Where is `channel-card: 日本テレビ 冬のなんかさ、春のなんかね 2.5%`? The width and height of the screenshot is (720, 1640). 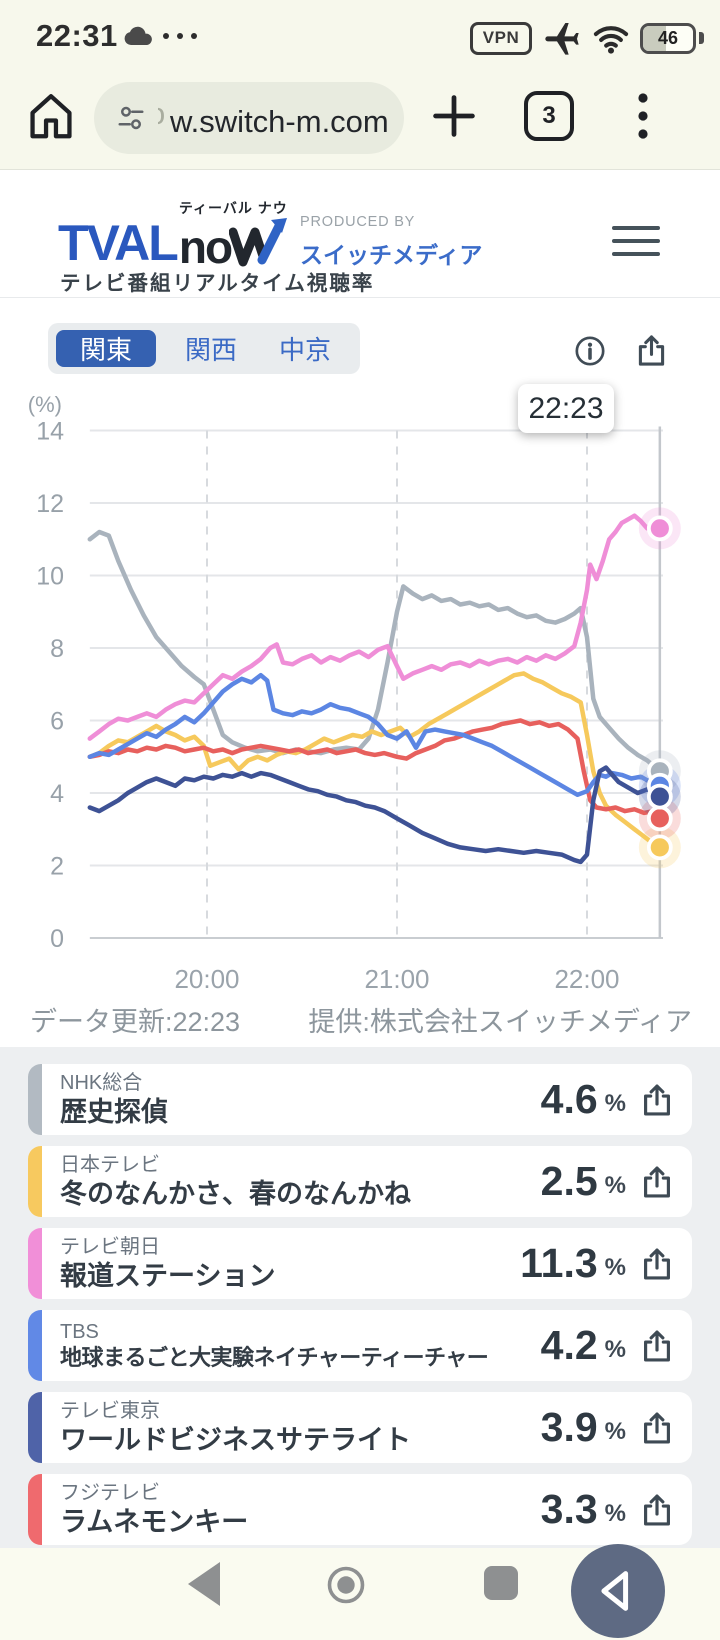
channel-card: 日本テレビ 冬のなんかさ、春のなんかね 2.5% is located at coordinates (360, 1181).